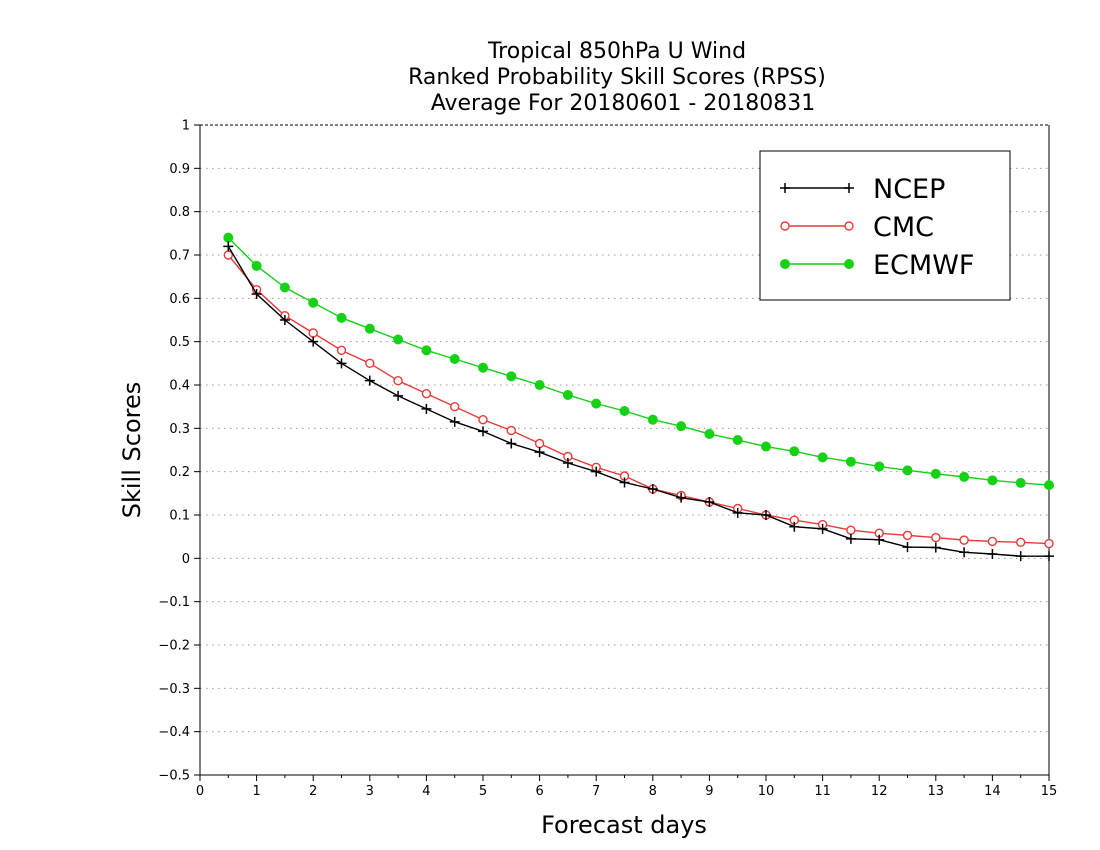  Describe the element at coordinates (174, 646) in the screenshot. I see `y-tick-label: −0.2` at that location.